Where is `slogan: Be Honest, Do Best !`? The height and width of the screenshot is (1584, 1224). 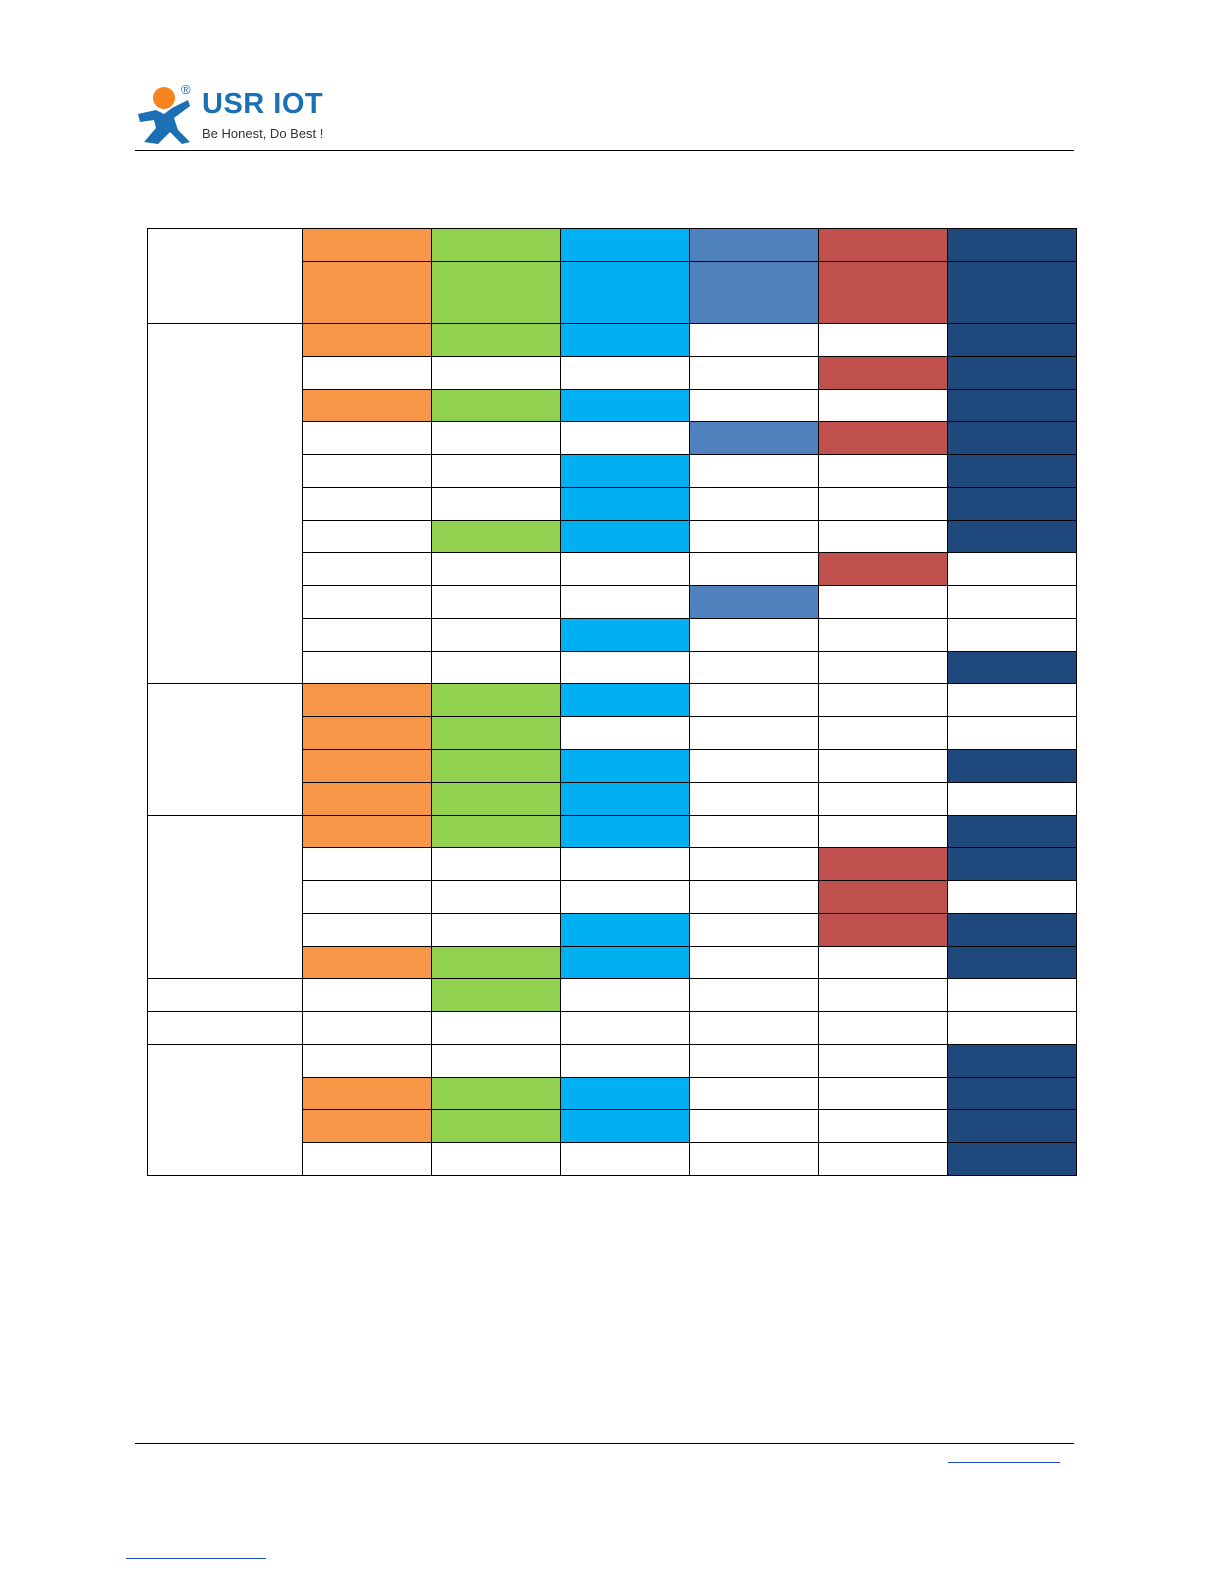
slogan: Be Honest, Do Best ! is located at coordinates (263, 133).